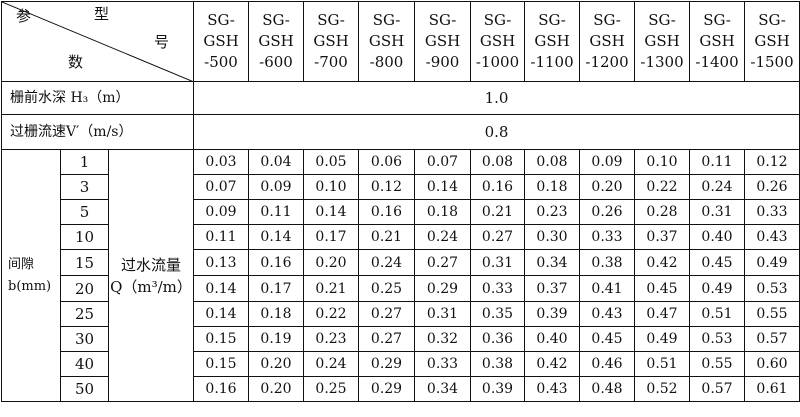 The image size is (800, 417). What do you see at coordinates (84, 212) in the screenshot?
I see `gap-value: 5` at bounding box center [84, 212].